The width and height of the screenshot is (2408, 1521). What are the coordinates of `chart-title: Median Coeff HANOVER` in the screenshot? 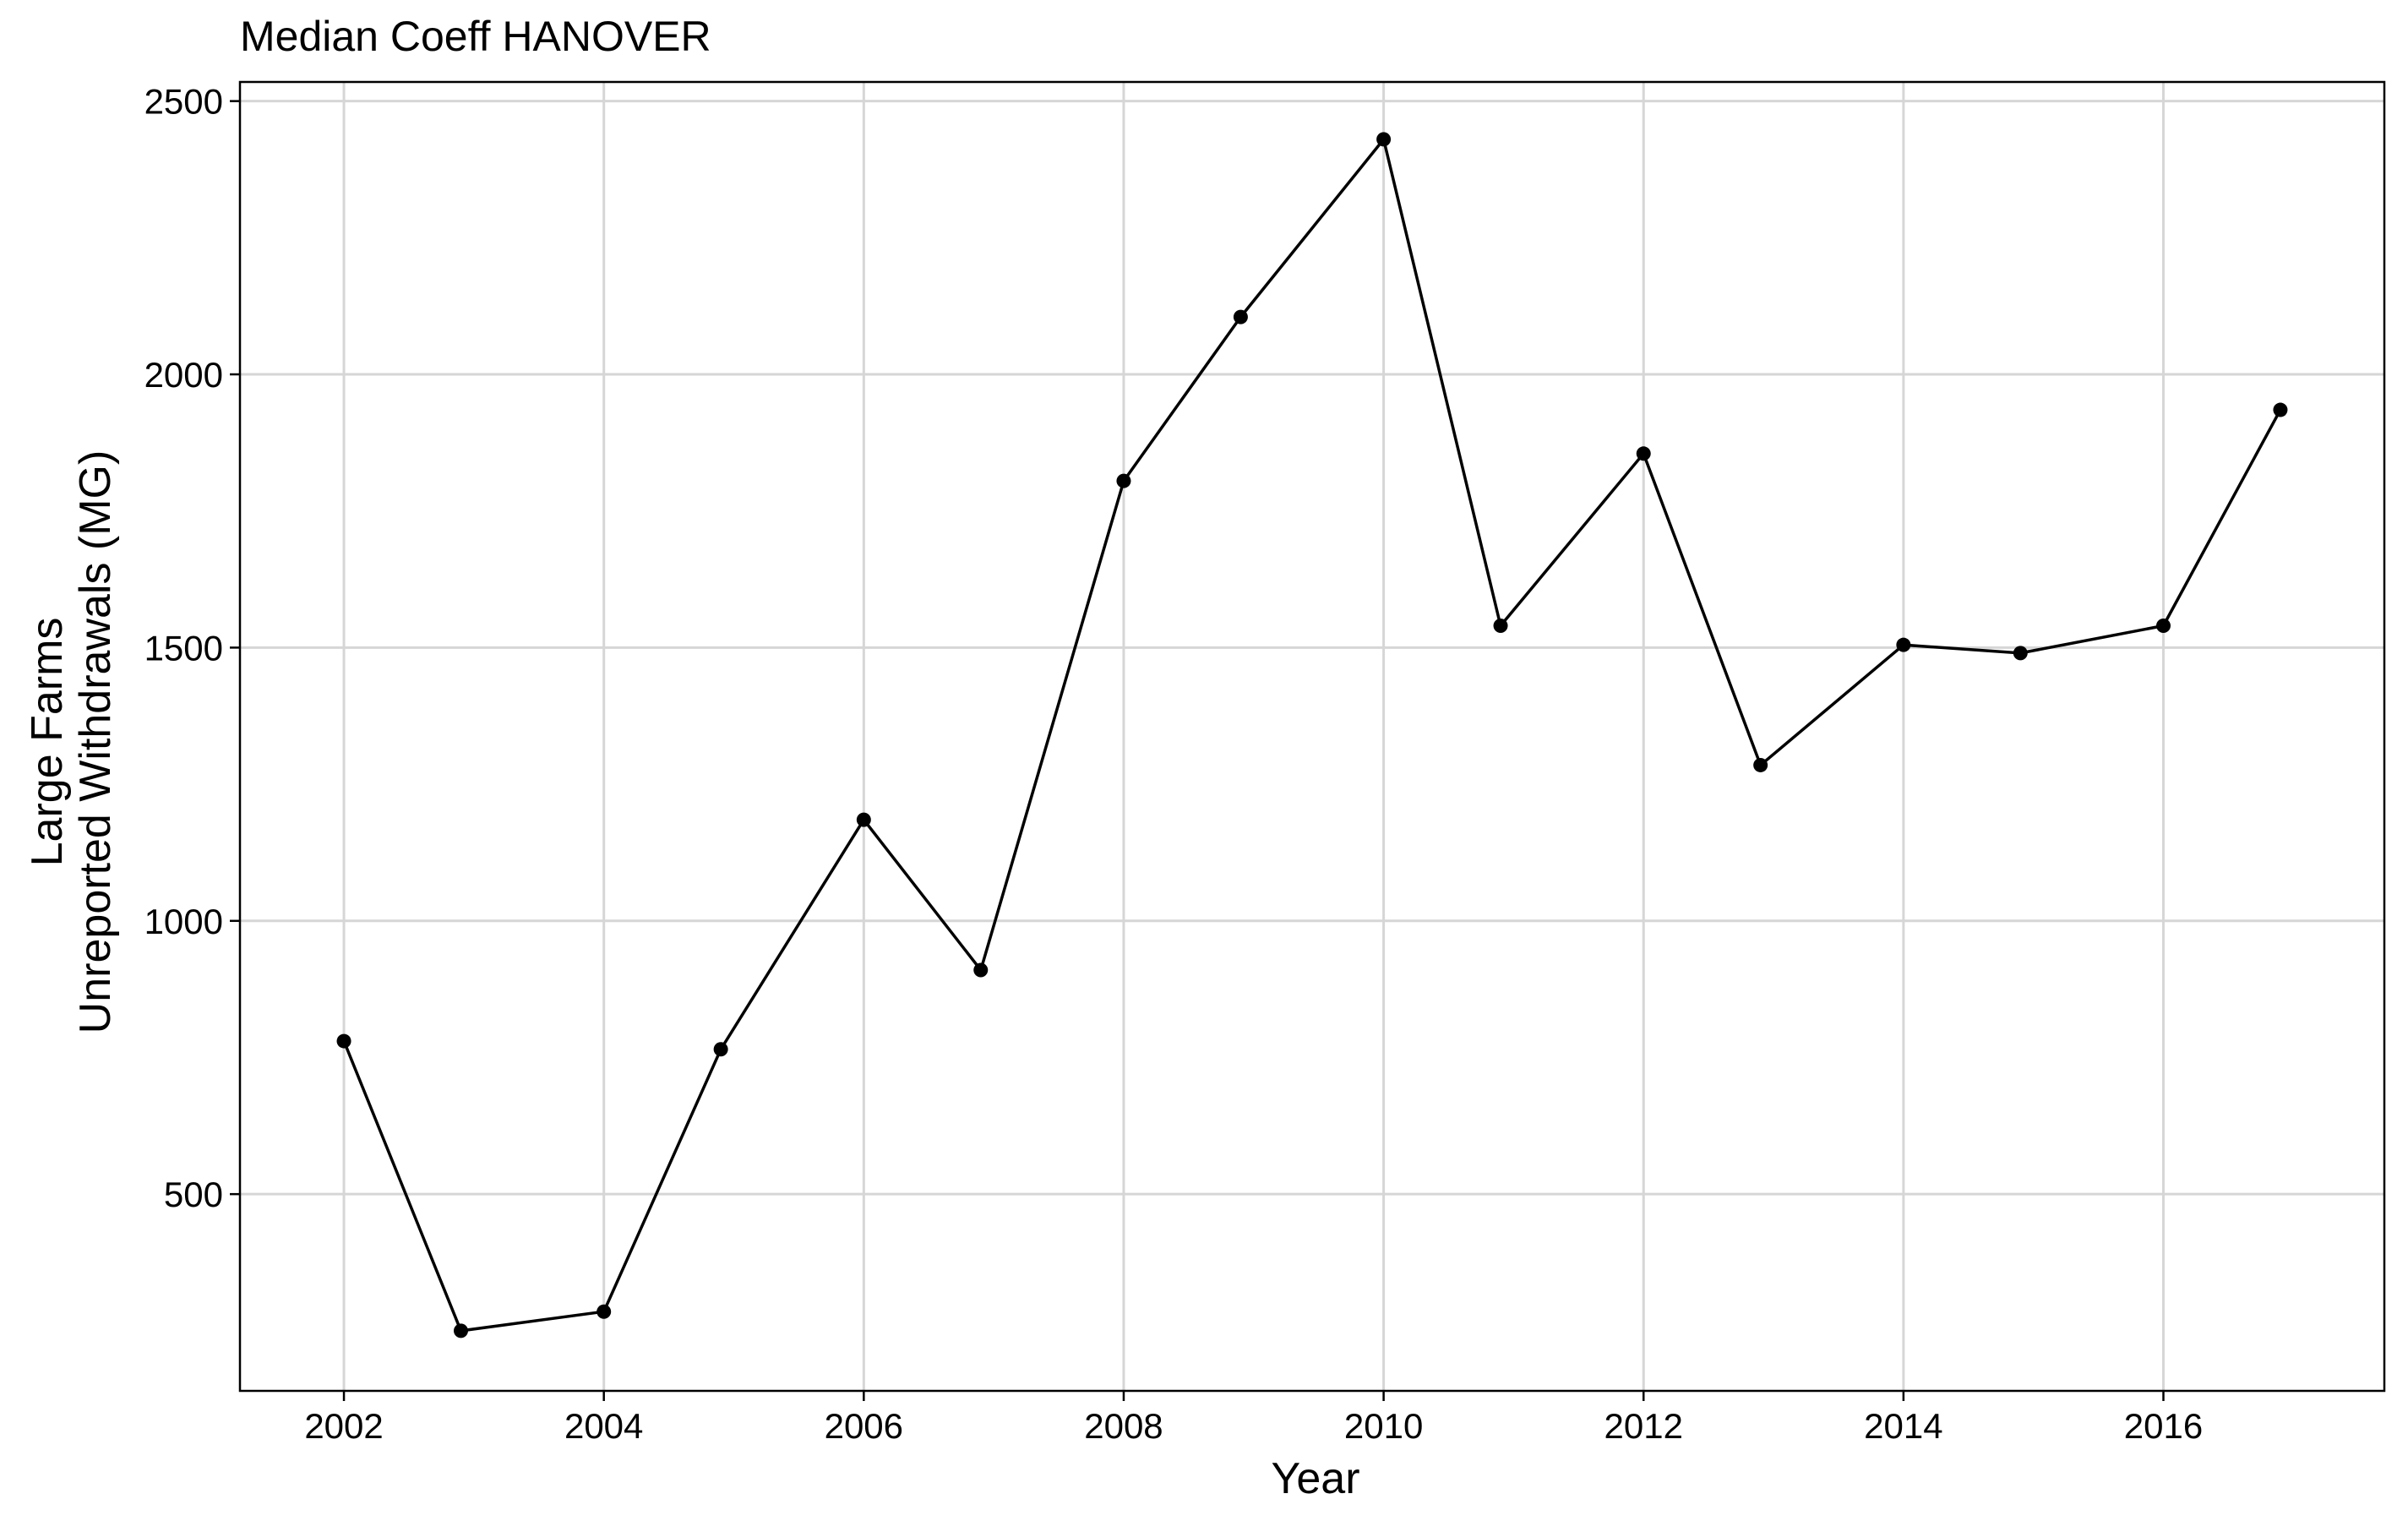 It's located at (475, 36).